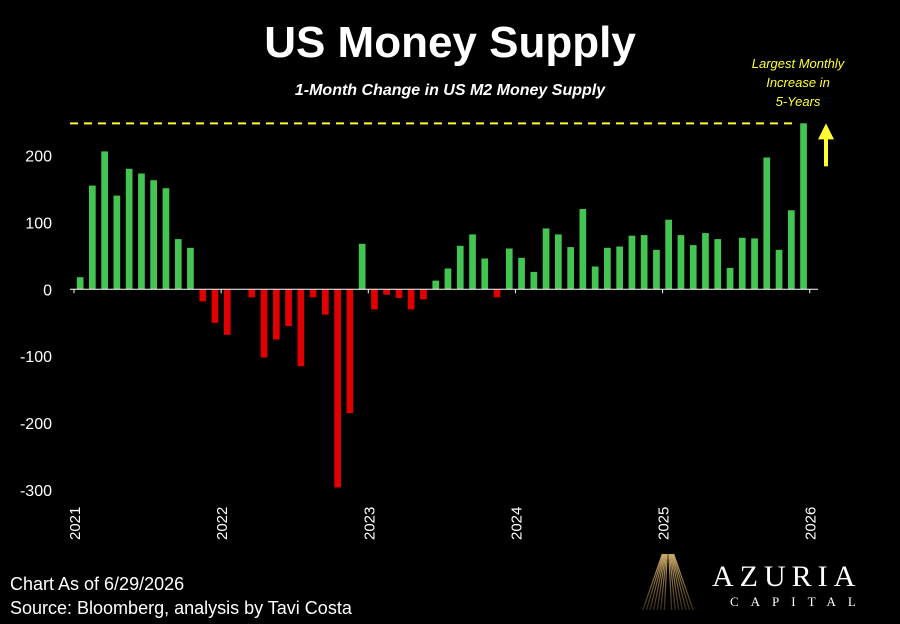 Image resolution: width=900 pixels, height=624 pixels. Describe the element at coordinates (36, 324) in the screenshot. I see `y-axis: 200 100 0 -100 -200 -300` at that location.